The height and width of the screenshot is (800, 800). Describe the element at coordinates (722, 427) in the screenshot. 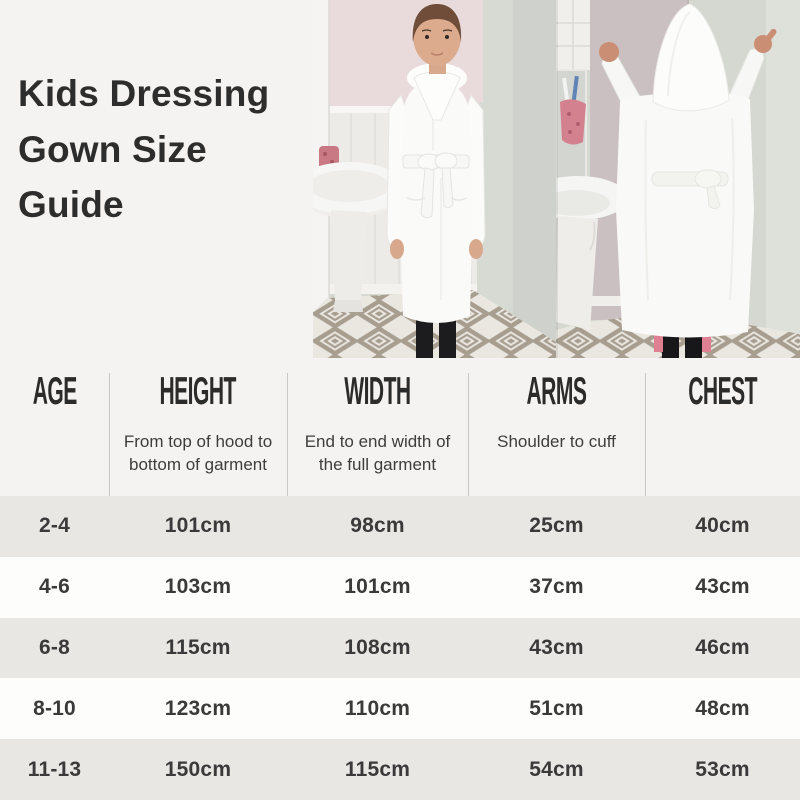

I see `header-chest: CHEST` at that location.